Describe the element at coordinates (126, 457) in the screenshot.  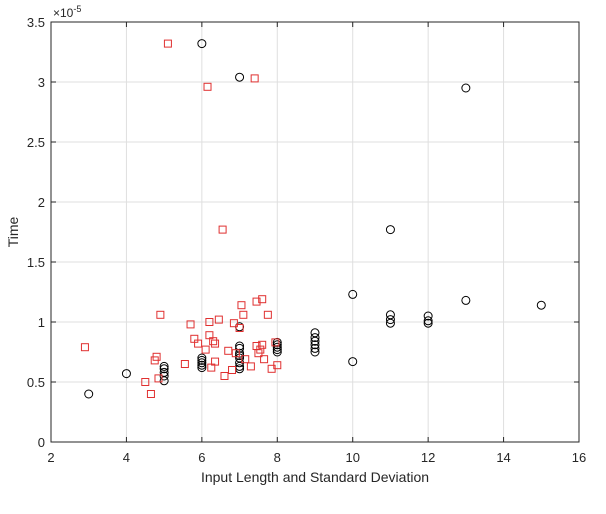
I see `x-tick-label: 4` at that location.